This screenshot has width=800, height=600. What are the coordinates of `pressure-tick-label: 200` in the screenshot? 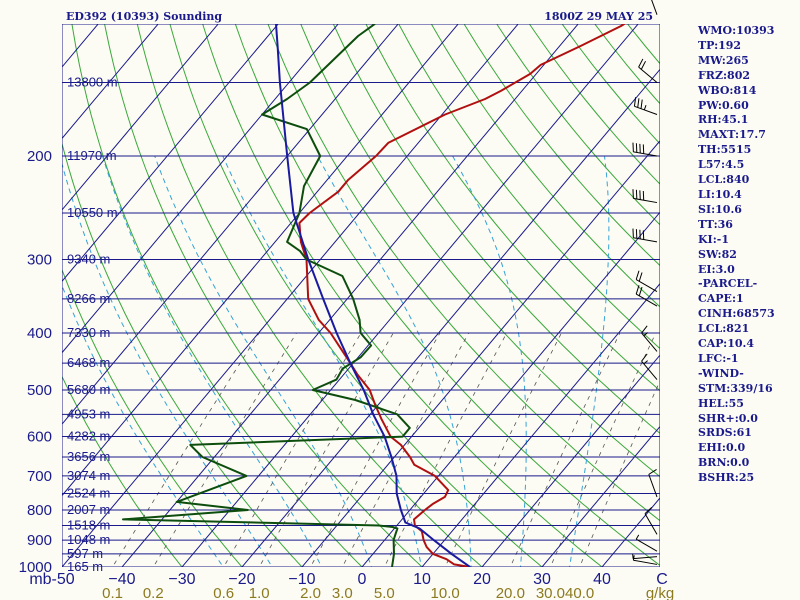 It's located at (39, 156).